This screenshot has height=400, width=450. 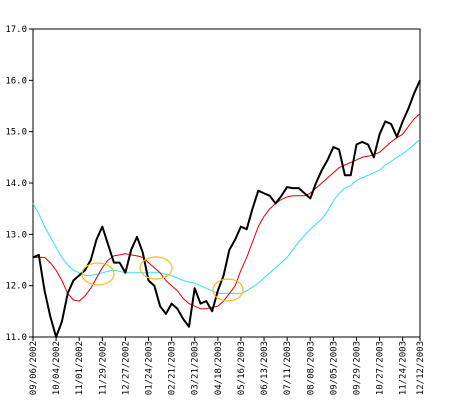 What do you see at coordinates (57, 368) in the screenshot?
I see `x-tick-label: 10/04/2002` at bounding box center [57, 368].